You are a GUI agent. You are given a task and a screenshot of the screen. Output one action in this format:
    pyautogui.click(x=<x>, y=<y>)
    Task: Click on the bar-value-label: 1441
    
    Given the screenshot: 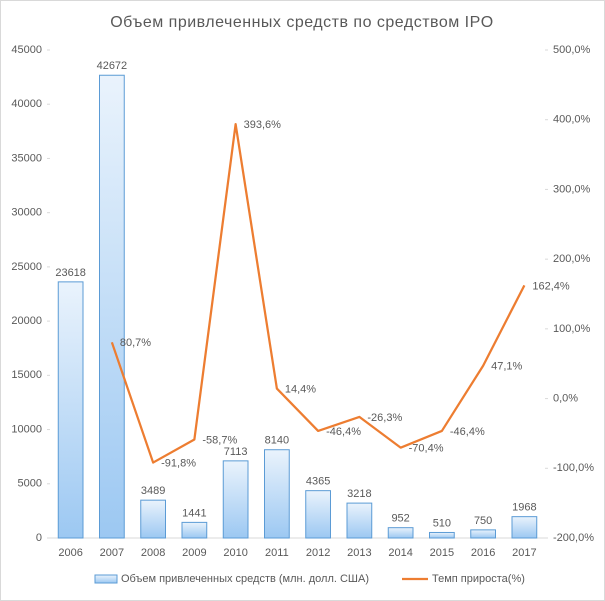 What is the action you would take?
    pyautogui.click(x=194, y=513)
    